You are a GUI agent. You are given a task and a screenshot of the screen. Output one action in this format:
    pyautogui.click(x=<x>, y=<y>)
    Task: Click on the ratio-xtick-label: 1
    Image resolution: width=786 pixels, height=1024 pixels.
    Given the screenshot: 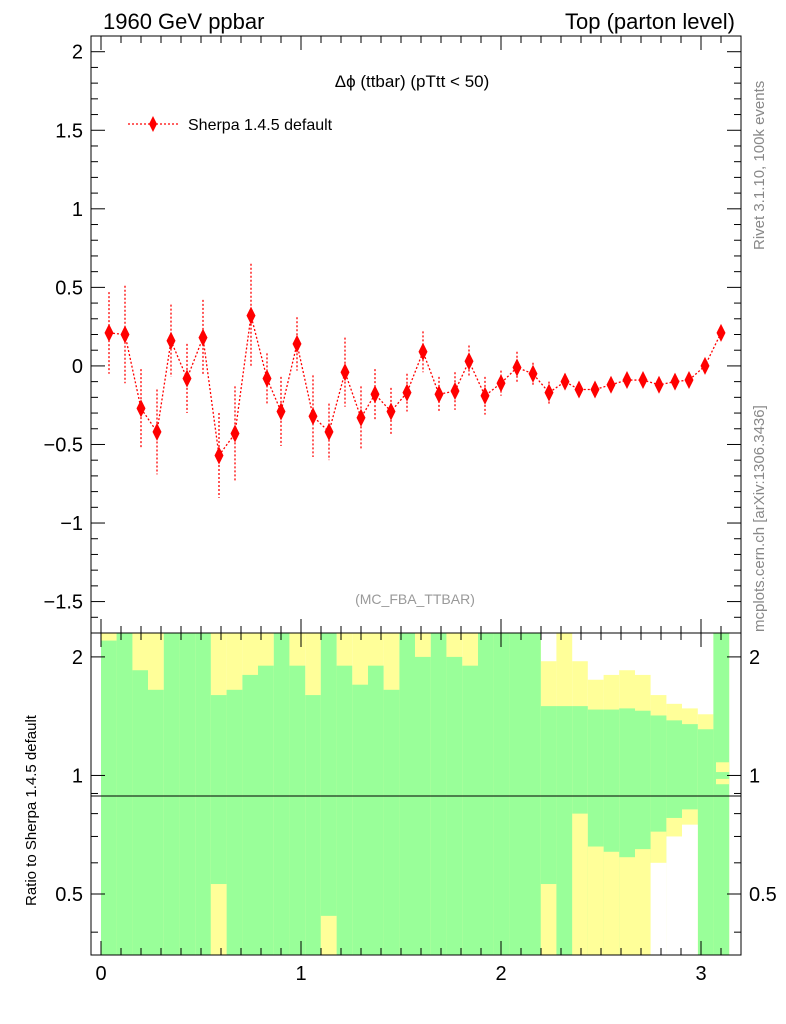 What is the action you would take?
    pyautogui.click(x=300, y=974)
    